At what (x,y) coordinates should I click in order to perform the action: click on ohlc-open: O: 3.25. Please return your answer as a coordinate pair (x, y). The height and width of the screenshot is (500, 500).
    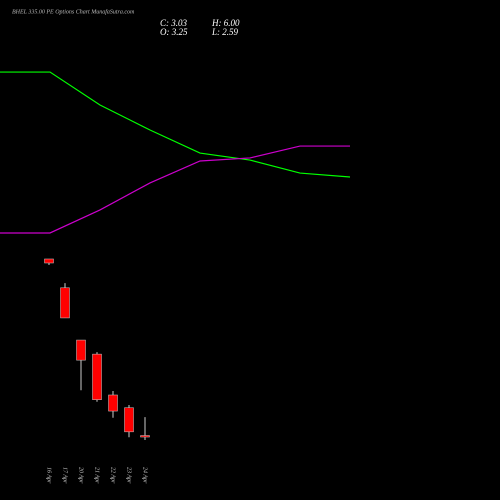
    Looking at the image, I should click on (174, 32).